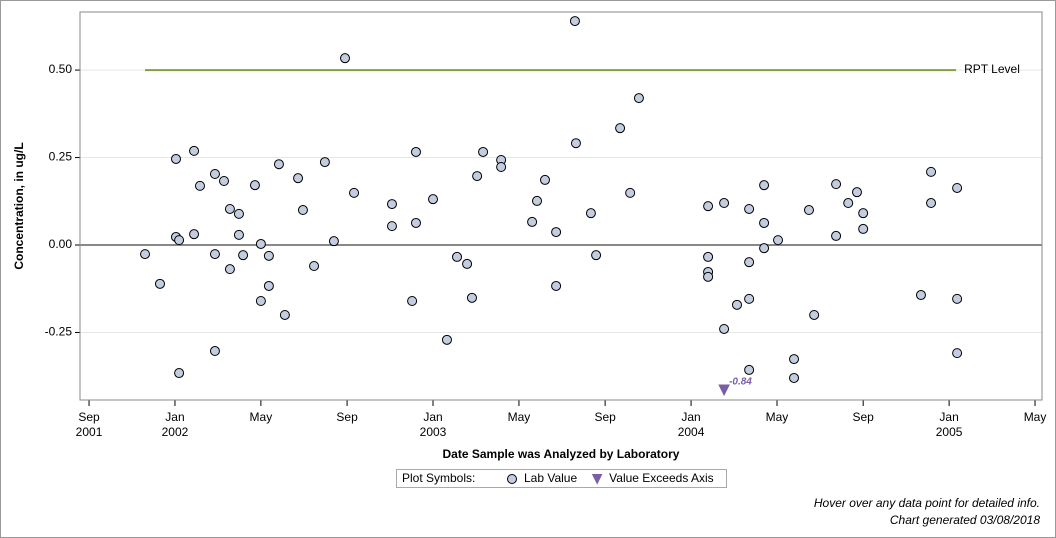 The height and width of the screenshot is (538, 1056). What do you see at coordinates (965, 520) in the screenshot?
I see `note: Chart generated 03/08/2018` at bounding box center [965, 520].